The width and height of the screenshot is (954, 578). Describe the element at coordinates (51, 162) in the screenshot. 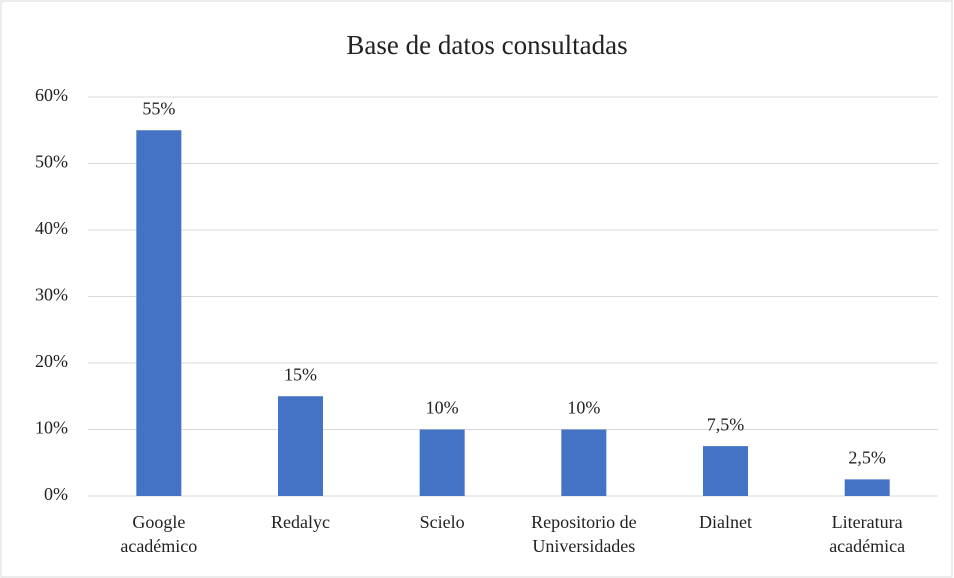

I see `y-tick-label: 50%` at that location.